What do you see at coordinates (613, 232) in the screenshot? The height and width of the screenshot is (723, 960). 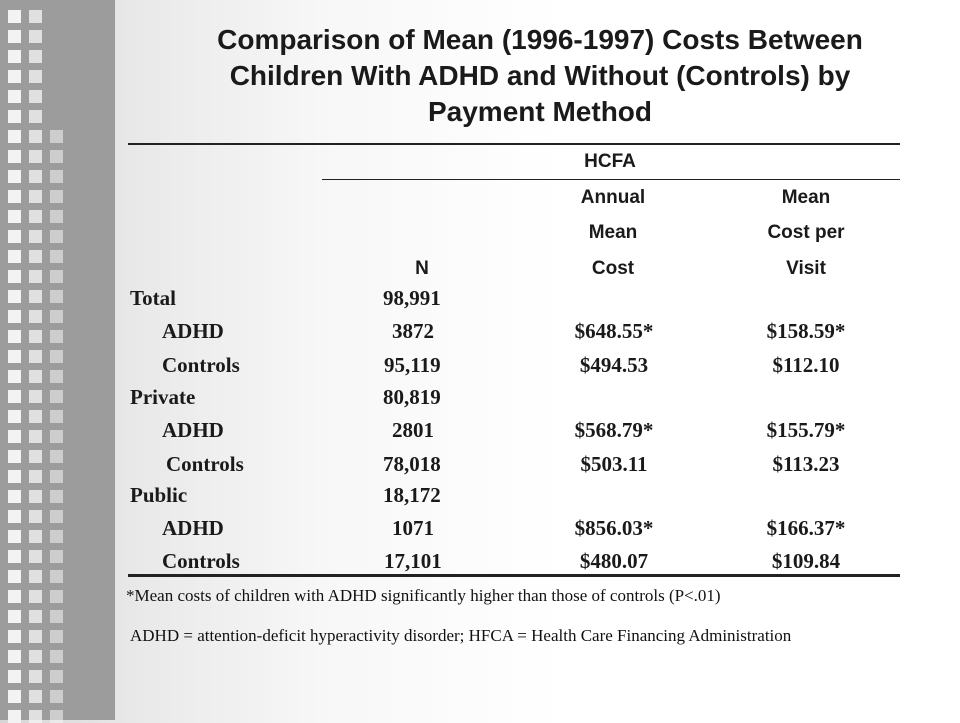 I see `col-header-annual-line2: Mean` at bounding box center [613, 232].